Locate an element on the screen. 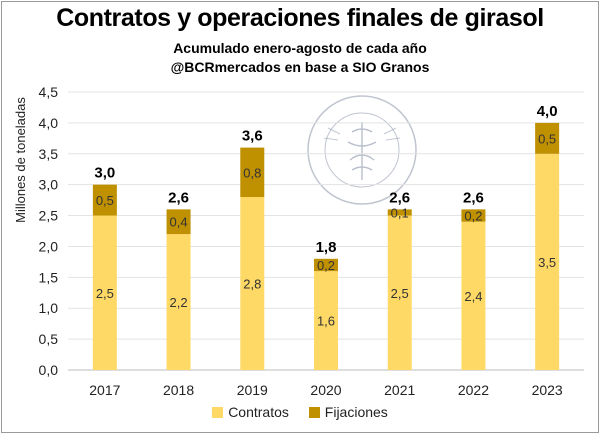 This screenshot has width=600, height=434. bar-contratos-2018 is located at coordinates (178, 302).